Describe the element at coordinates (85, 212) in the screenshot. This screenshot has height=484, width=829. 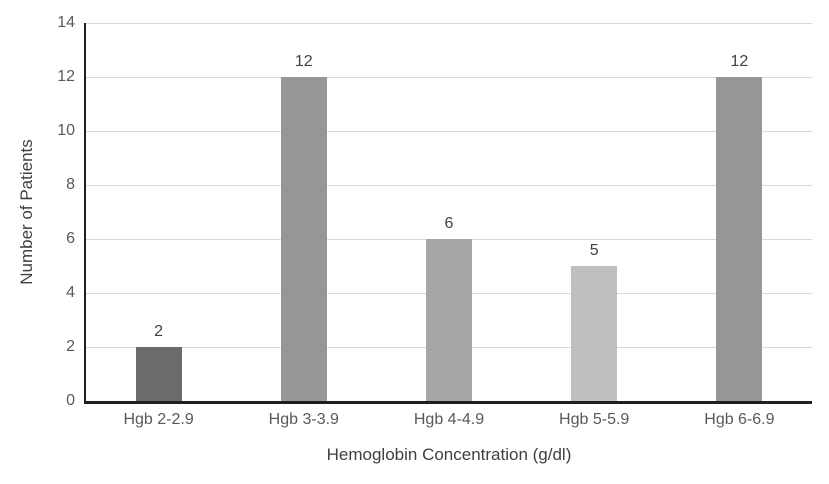
I see `y-axis-line` at that location.